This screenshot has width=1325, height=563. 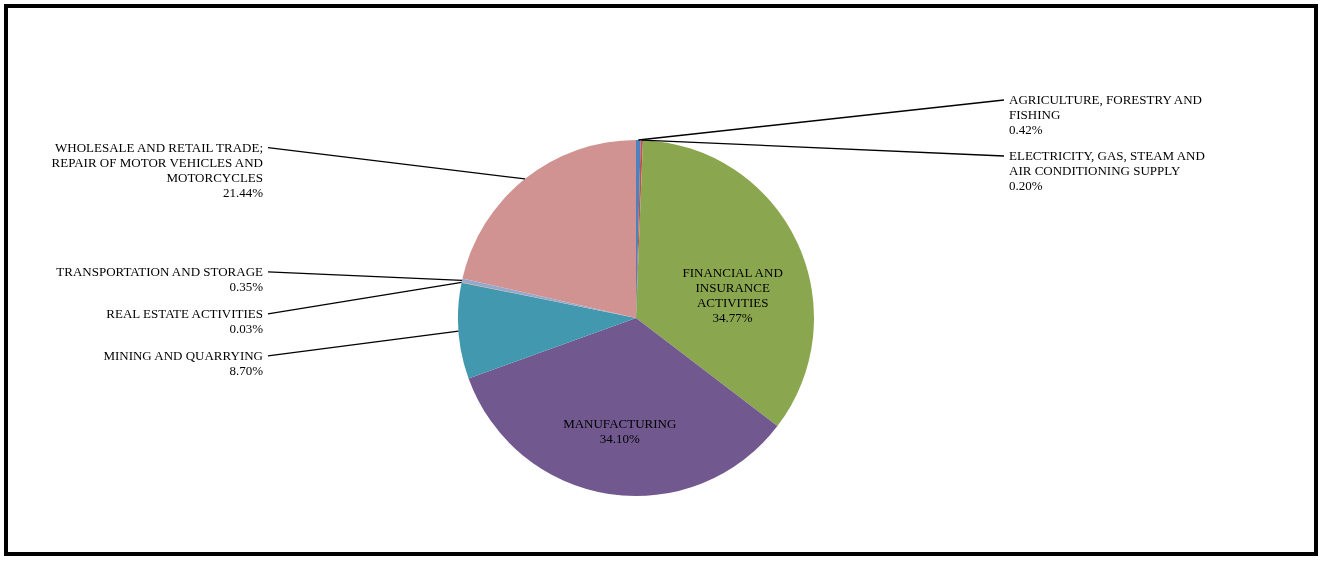 What do you see at coordinates (619, 438) in the screenshot?
I see `data-label: 34.10%` at bounding box center [619, 438].